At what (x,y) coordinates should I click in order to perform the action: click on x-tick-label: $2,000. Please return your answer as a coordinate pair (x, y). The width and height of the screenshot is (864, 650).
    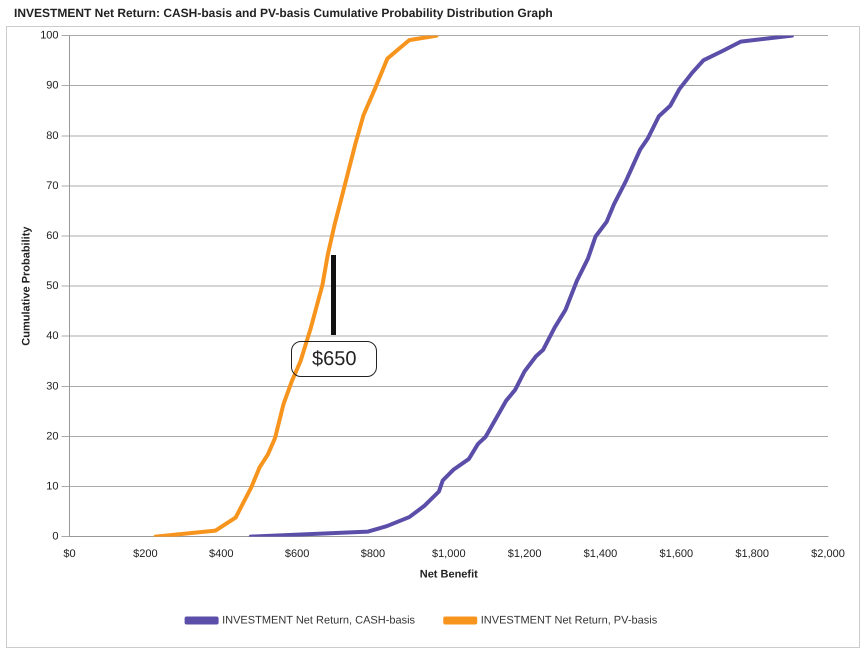
    Looking at the image, I should click on (828, 554).